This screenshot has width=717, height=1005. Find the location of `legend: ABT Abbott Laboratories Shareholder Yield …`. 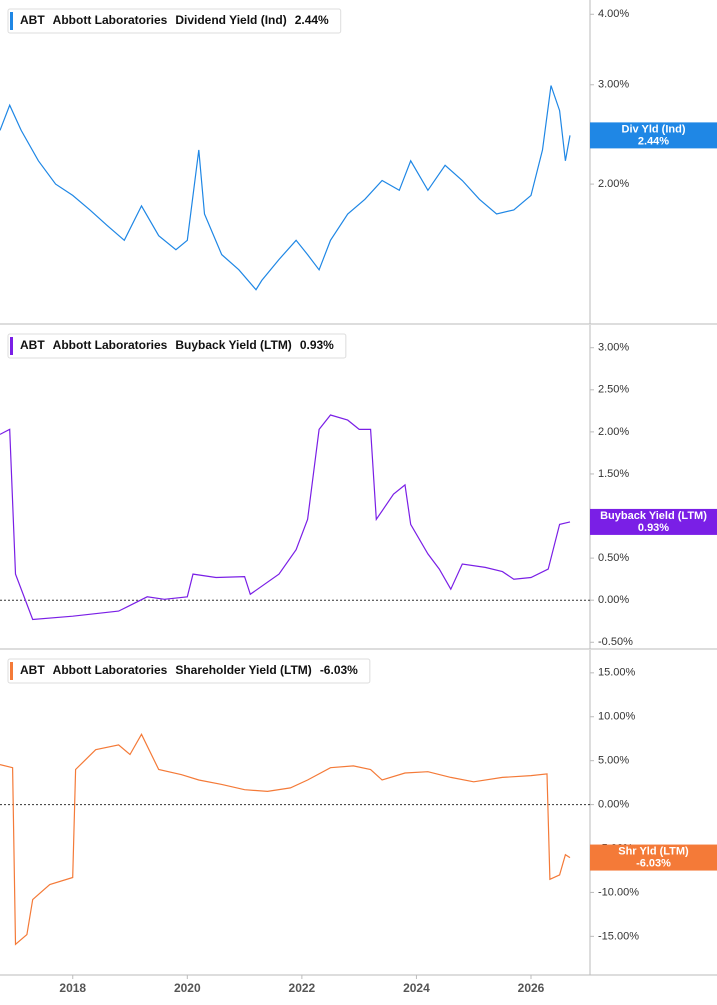

legend: ABT Abbott Laboratories Shareholder Yield … is located at coordinates (189, 671).